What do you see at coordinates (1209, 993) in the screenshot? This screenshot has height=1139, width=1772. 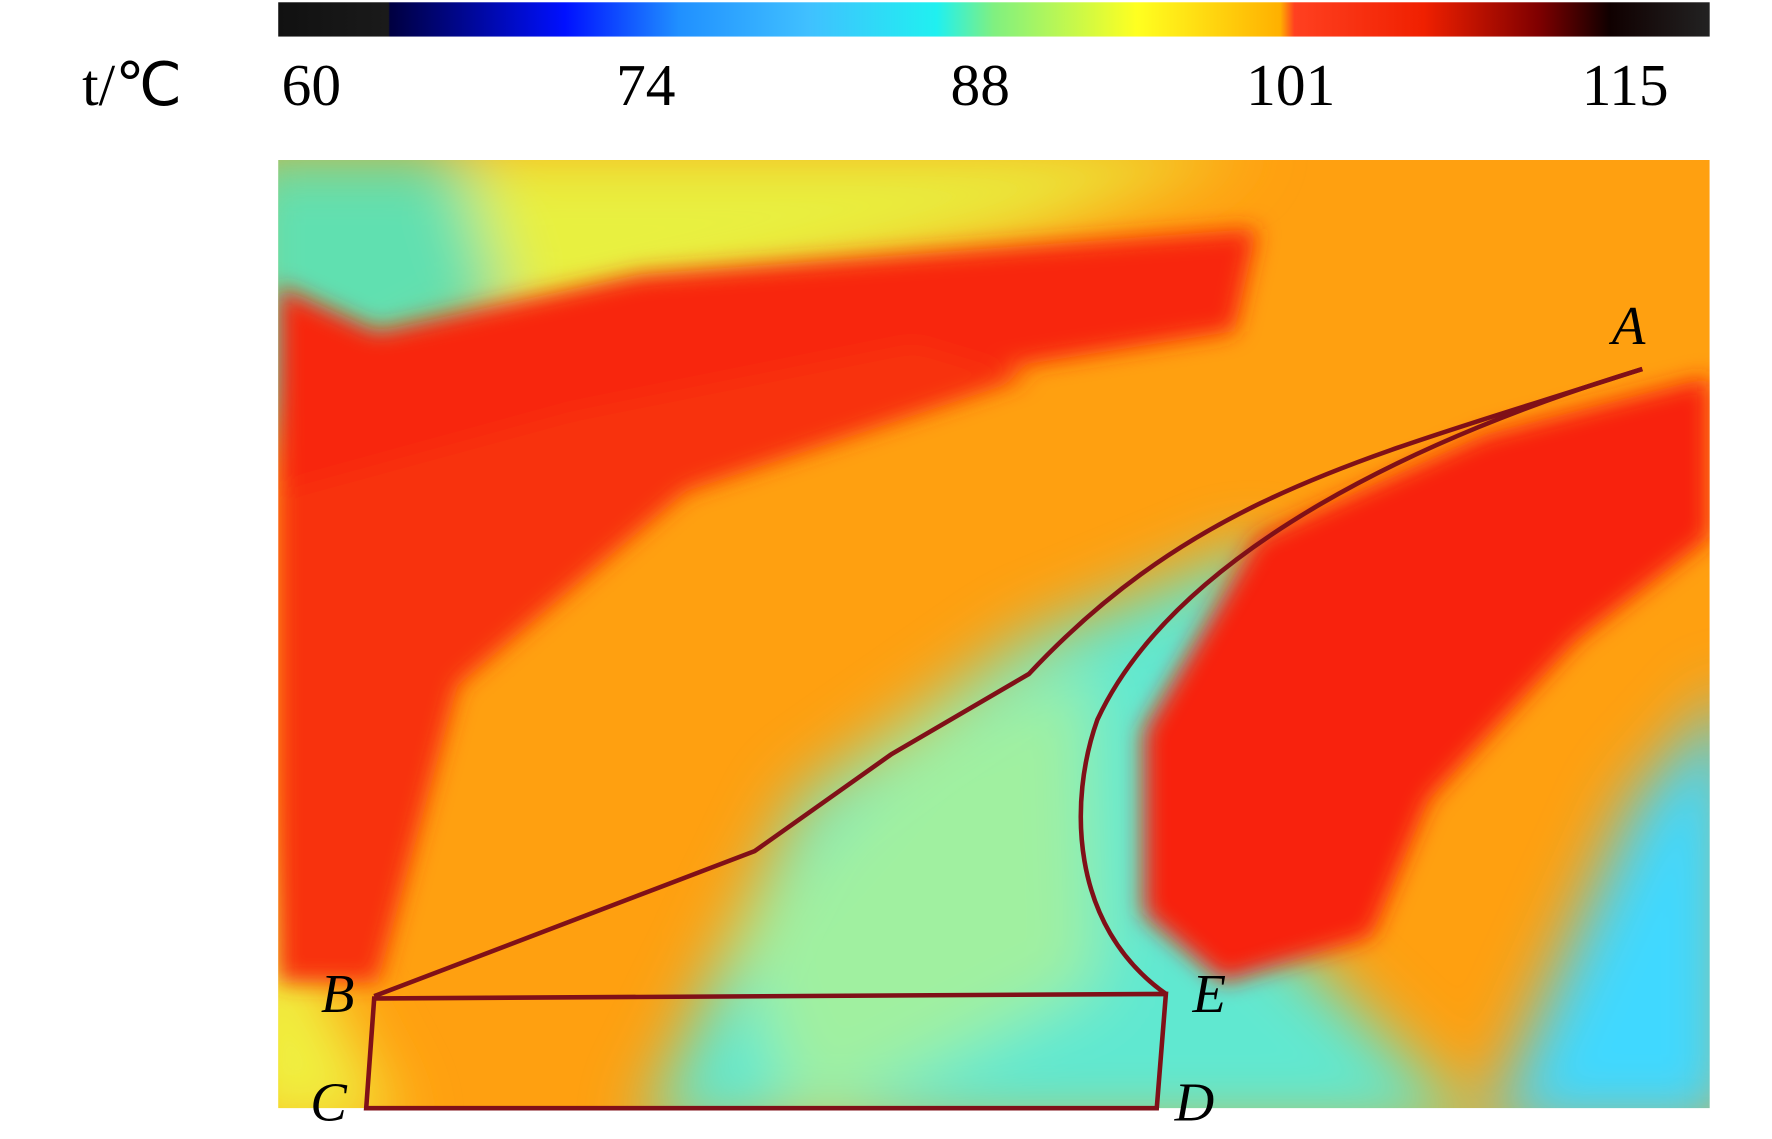 I see `point-label: E` at bounding box center [1209, 993].